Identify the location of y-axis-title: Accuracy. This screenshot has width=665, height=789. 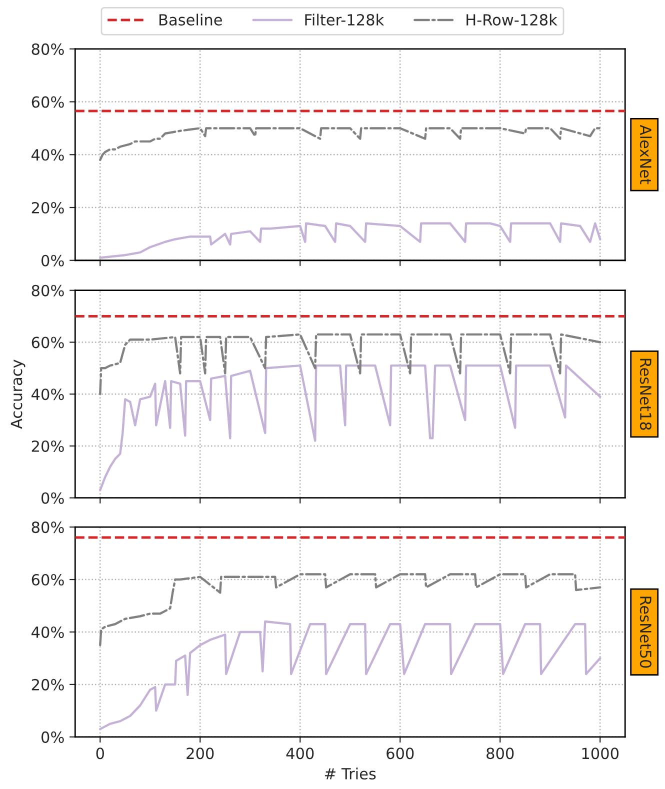
(18, 394).